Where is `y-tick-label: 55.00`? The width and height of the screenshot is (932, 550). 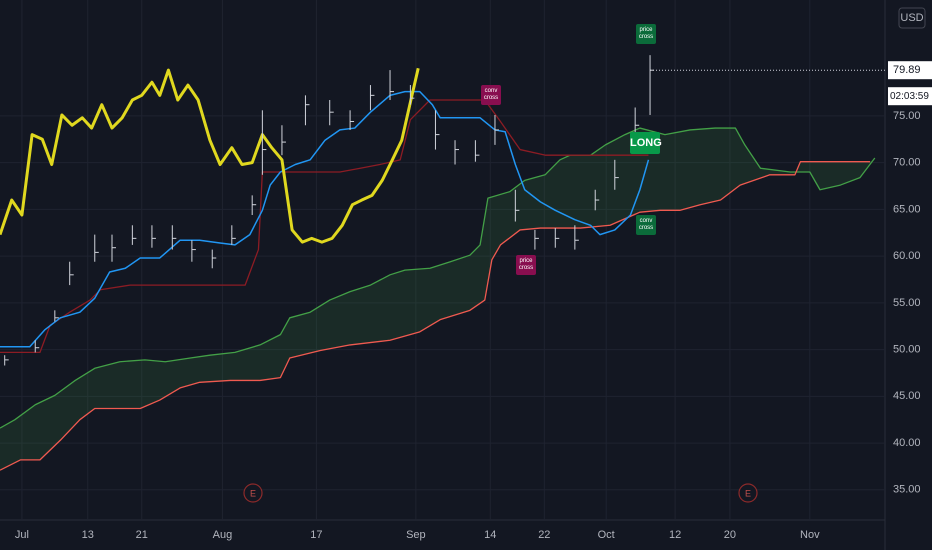 y-tick-label: 55.00 is located at coordinates (907, 303).